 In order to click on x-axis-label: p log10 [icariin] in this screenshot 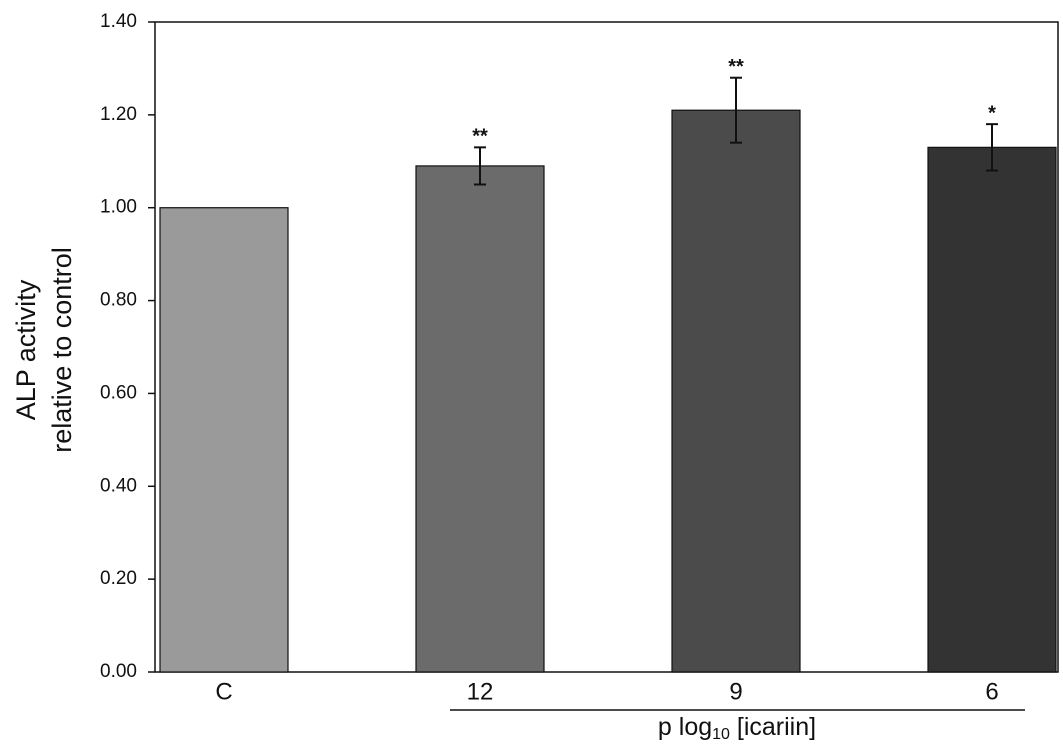, I will do `click(737, 728)`.